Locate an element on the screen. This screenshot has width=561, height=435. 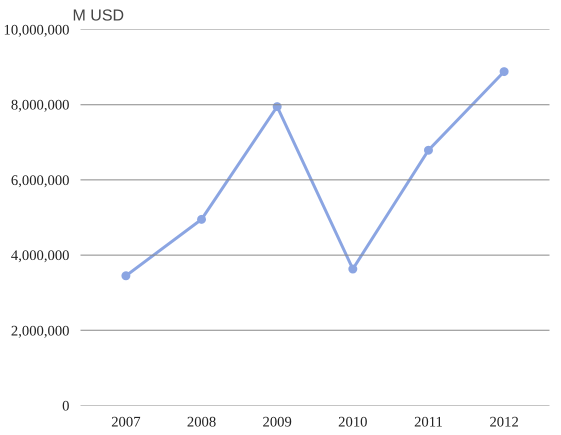
y-tick-label: 2,000,000 is located at coordinates (40, 331).